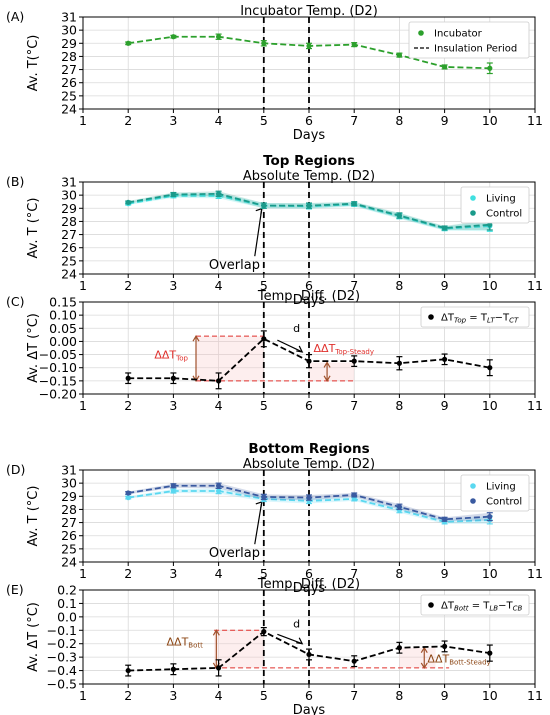 The width and height of the screenshot is (550, 715). What do you see at coordinates (62, 670) in the screenshot?
I see `y-tick-label: −0.4` at bounding box center [62, 670].